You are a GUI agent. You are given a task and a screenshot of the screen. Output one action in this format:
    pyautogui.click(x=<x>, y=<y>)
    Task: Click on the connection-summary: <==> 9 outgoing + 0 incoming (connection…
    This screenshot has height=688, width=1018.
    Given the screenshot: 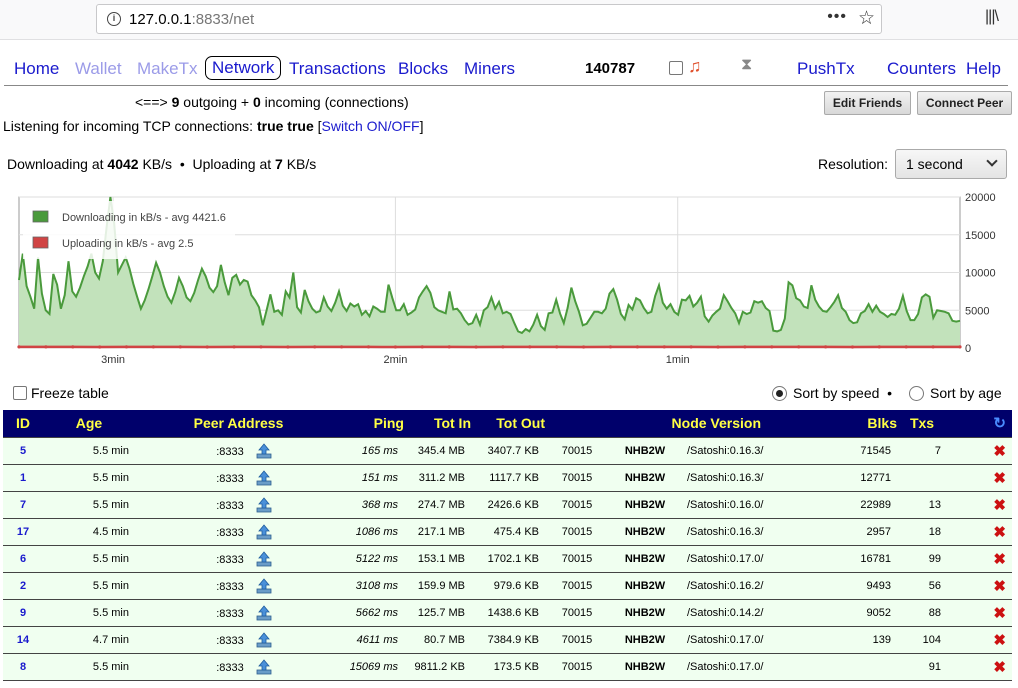 What is the action you would take?
    pyautogui.click(x=272, y=102)
    